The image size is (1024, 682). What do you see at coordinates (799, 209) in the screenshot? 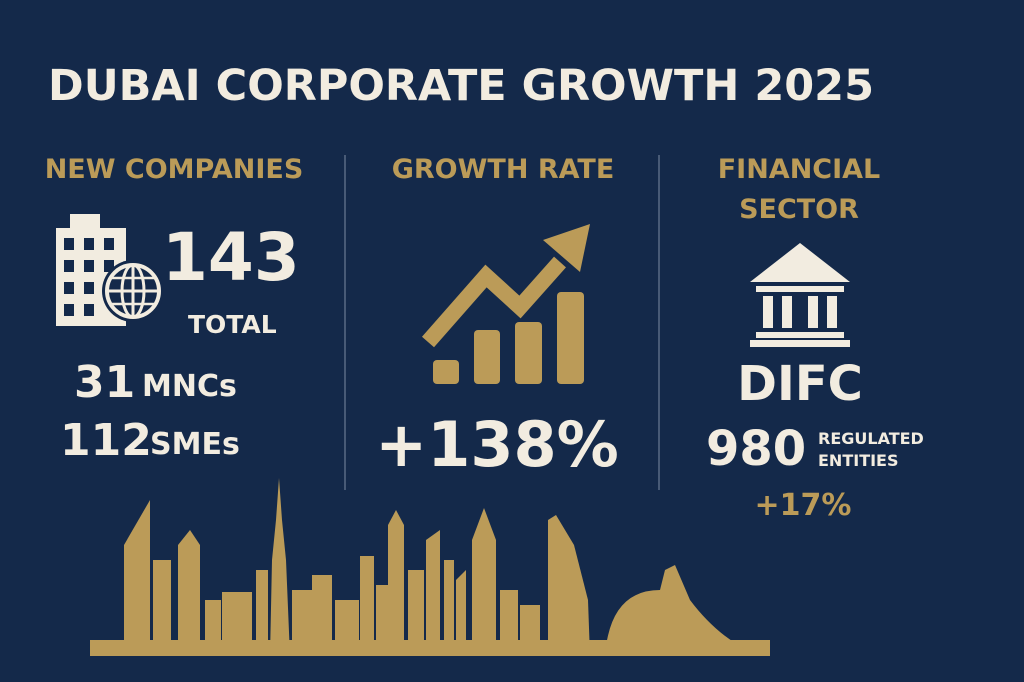
I see `heading: SECTOR` at bounding box center [799, 209].